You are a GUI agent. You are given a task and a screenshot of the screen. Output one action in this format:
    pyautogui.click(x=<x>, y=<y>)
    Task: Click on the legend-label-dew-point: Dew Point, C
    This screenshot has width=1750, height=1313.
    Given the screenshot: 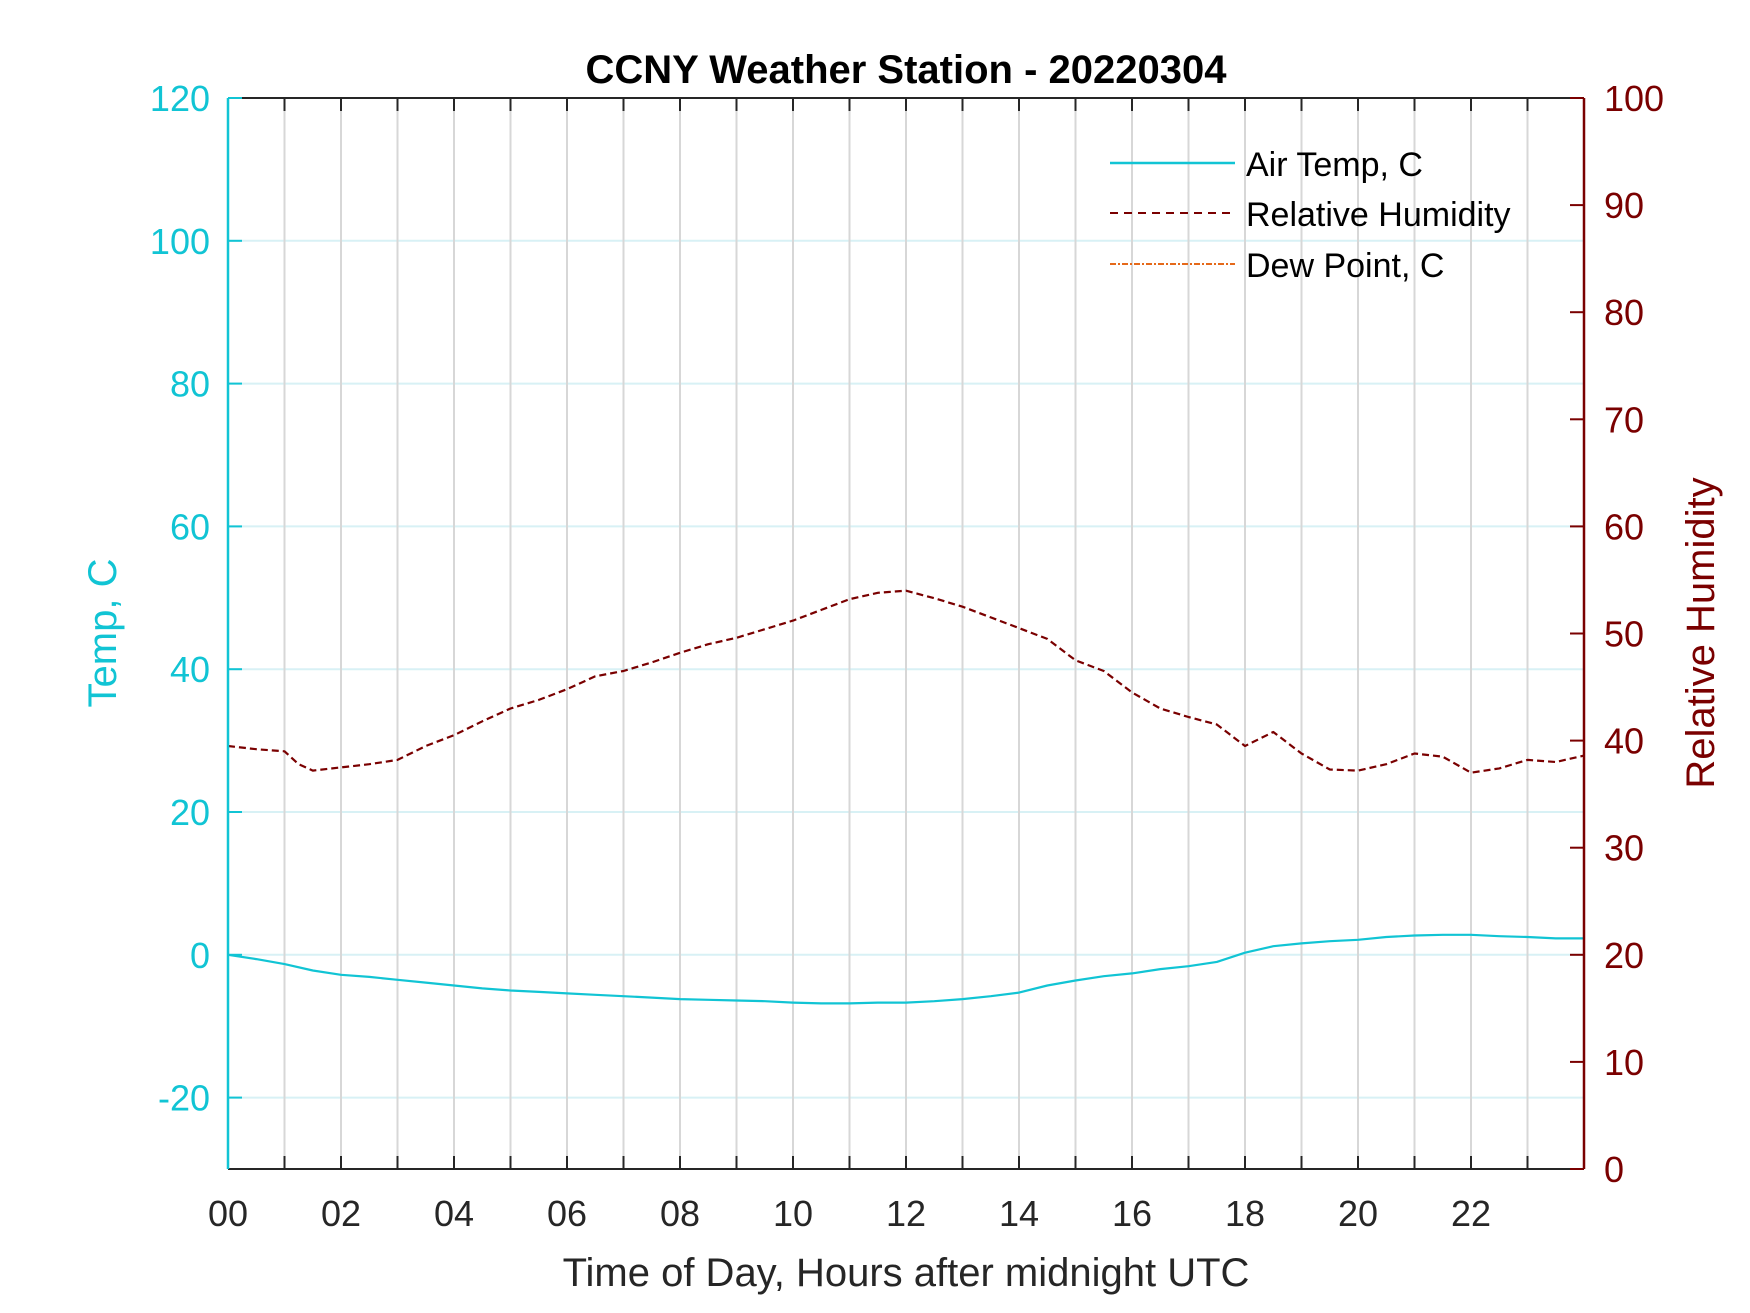 What is the action you would take?
    pyautogui.click(x=1345, y=266)
    